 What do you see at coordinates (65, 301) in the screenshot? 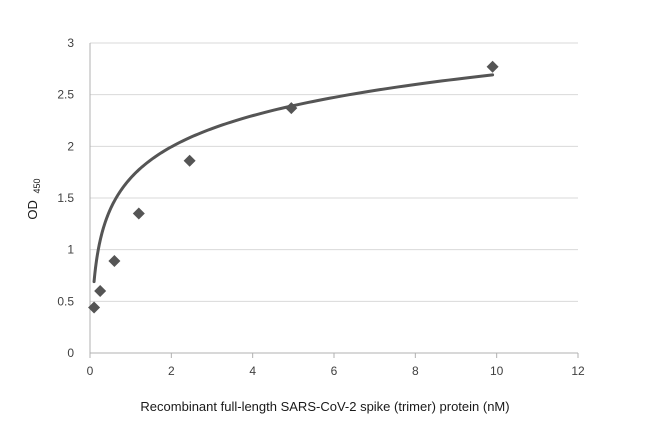
I see `y-tick-label-1: 0.5` at bounding box center [65, 301].